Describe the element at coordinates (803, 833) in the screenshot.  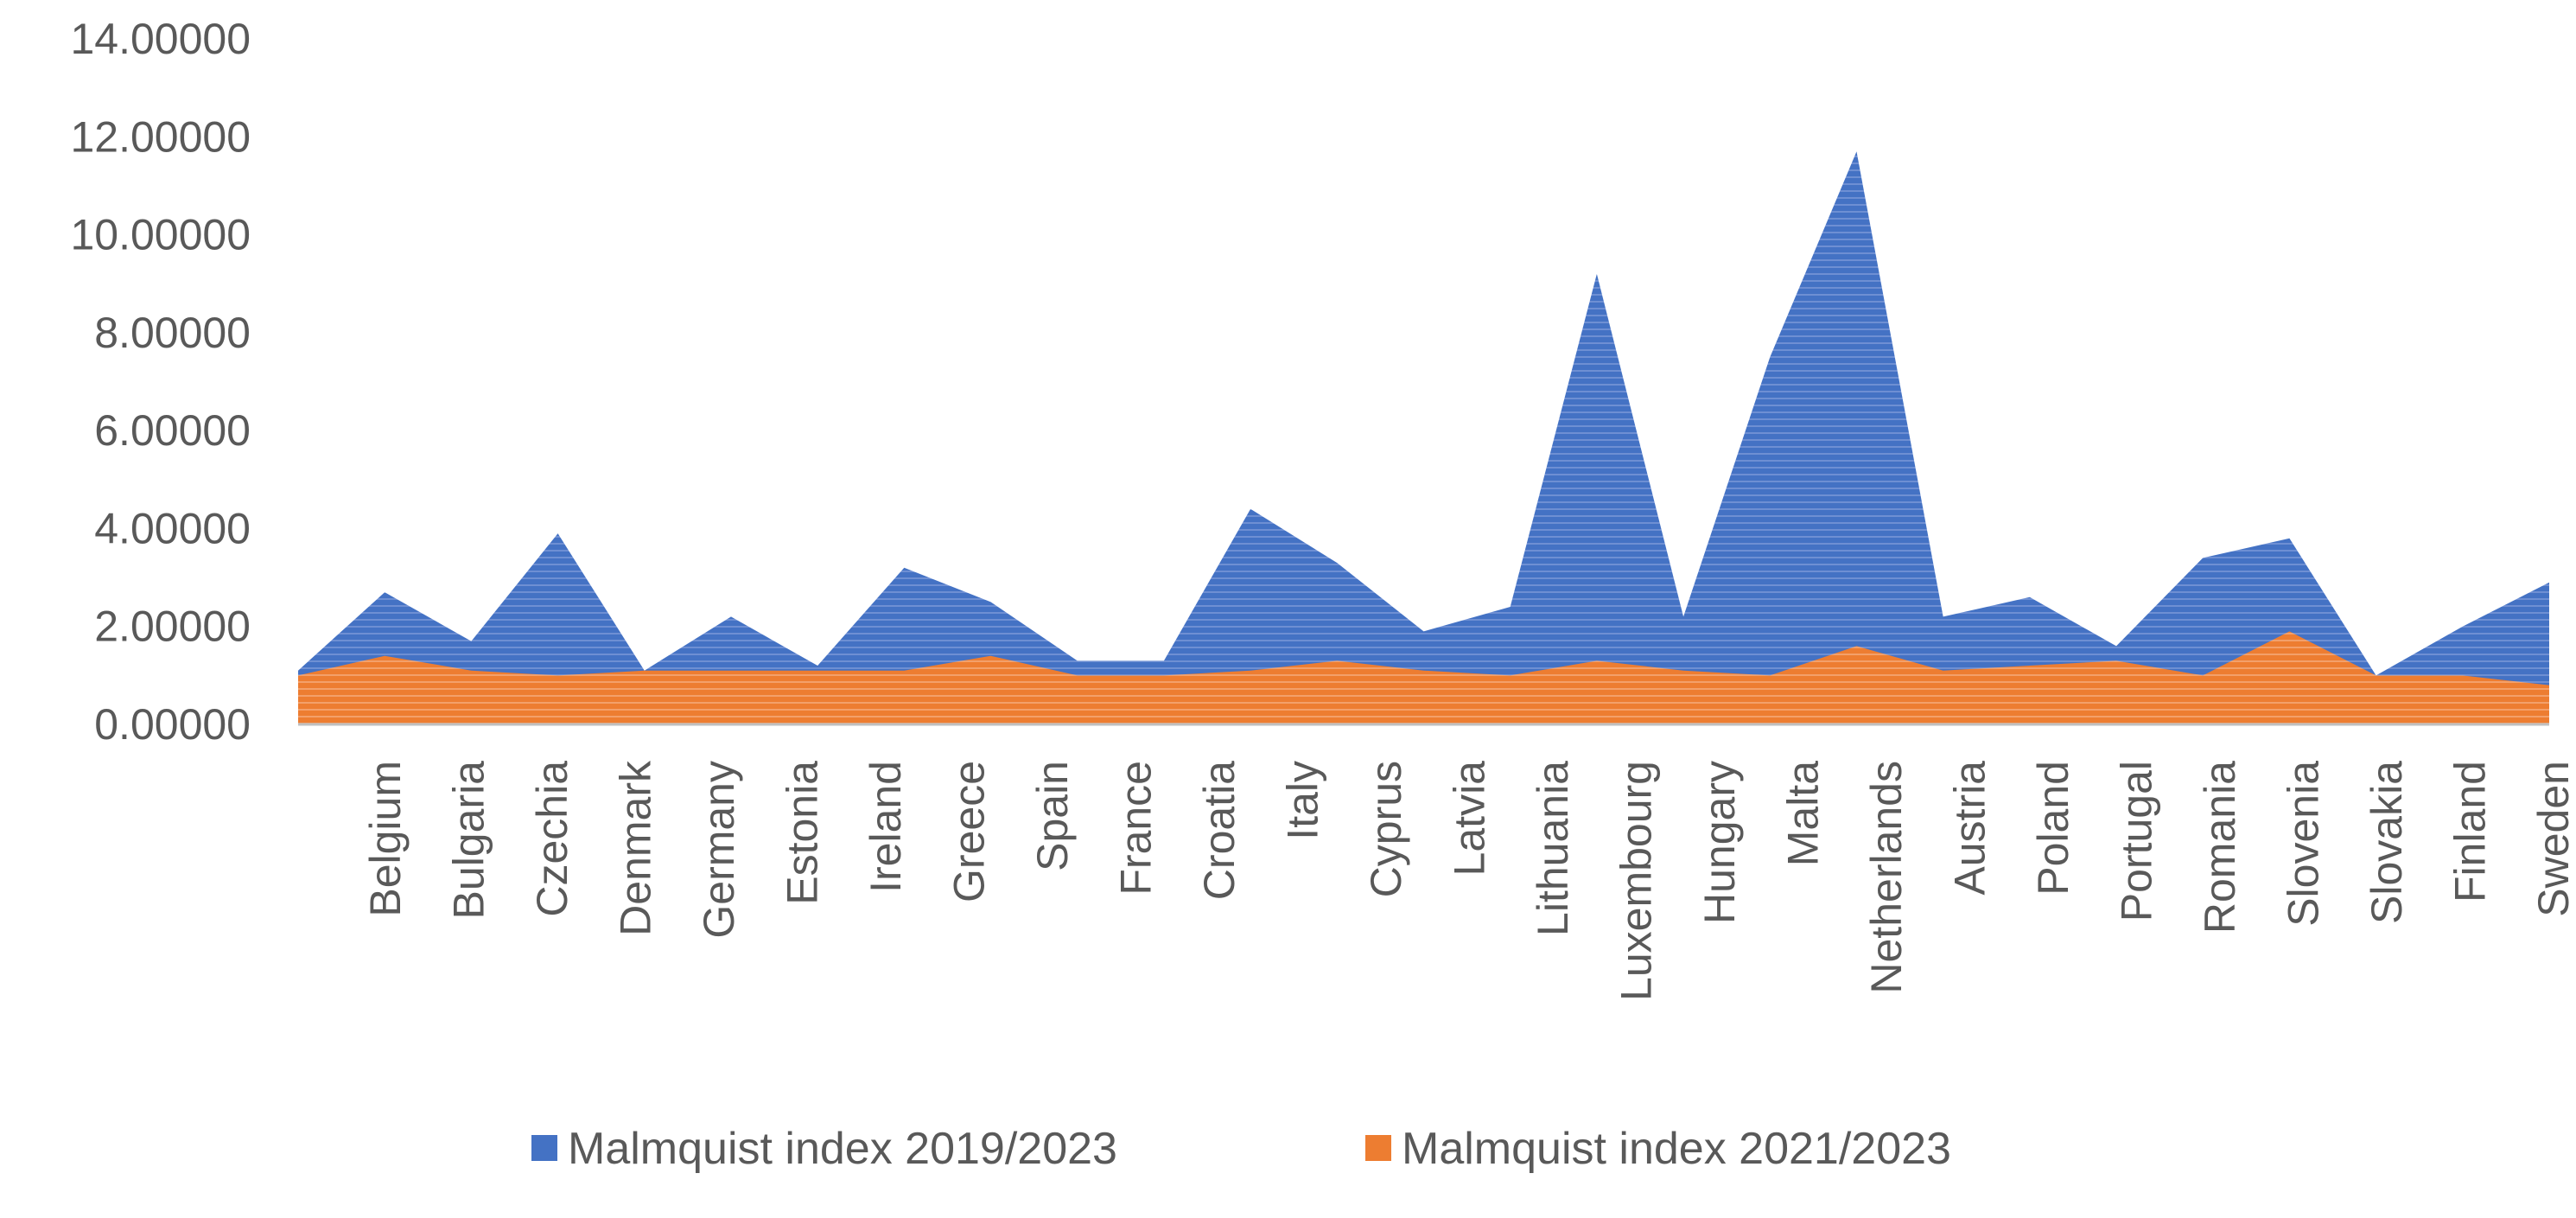
I see `x-category-label: Estonia` at that location.